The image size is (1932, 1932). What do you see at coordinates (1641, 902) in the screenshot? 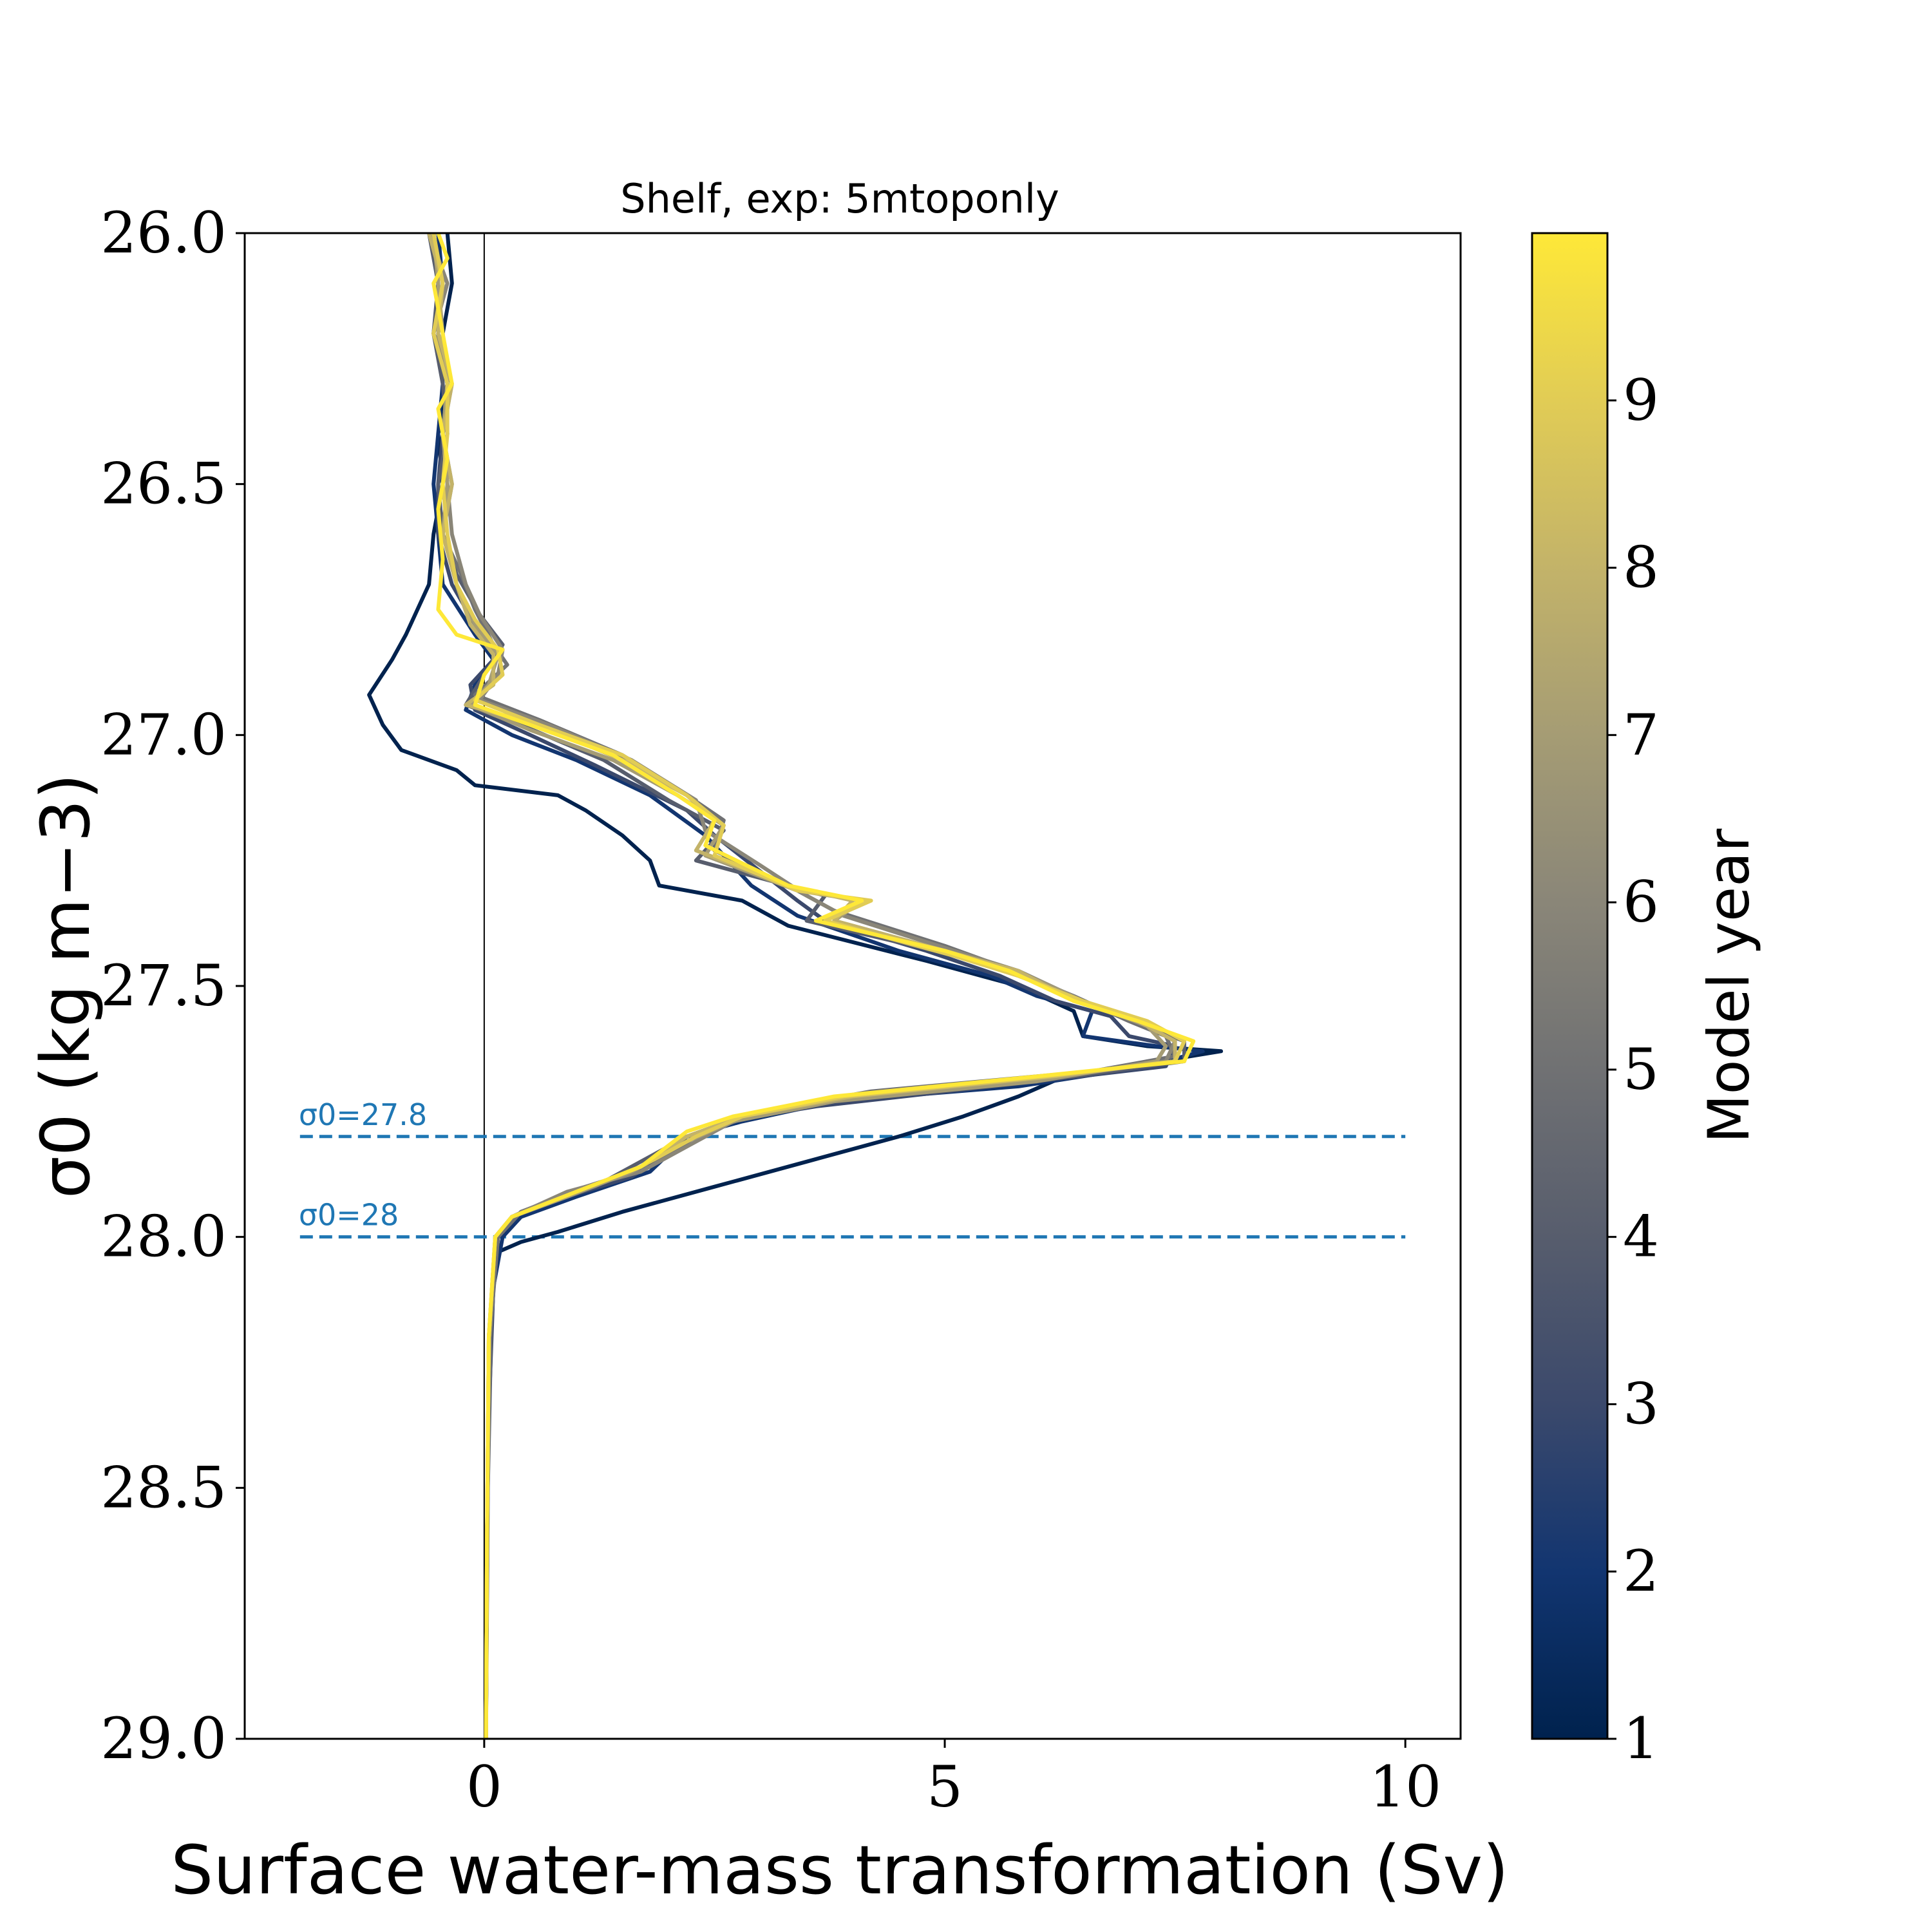
I see `colorbar-tick-label-5: 6` at bounding box center [1641, 902].